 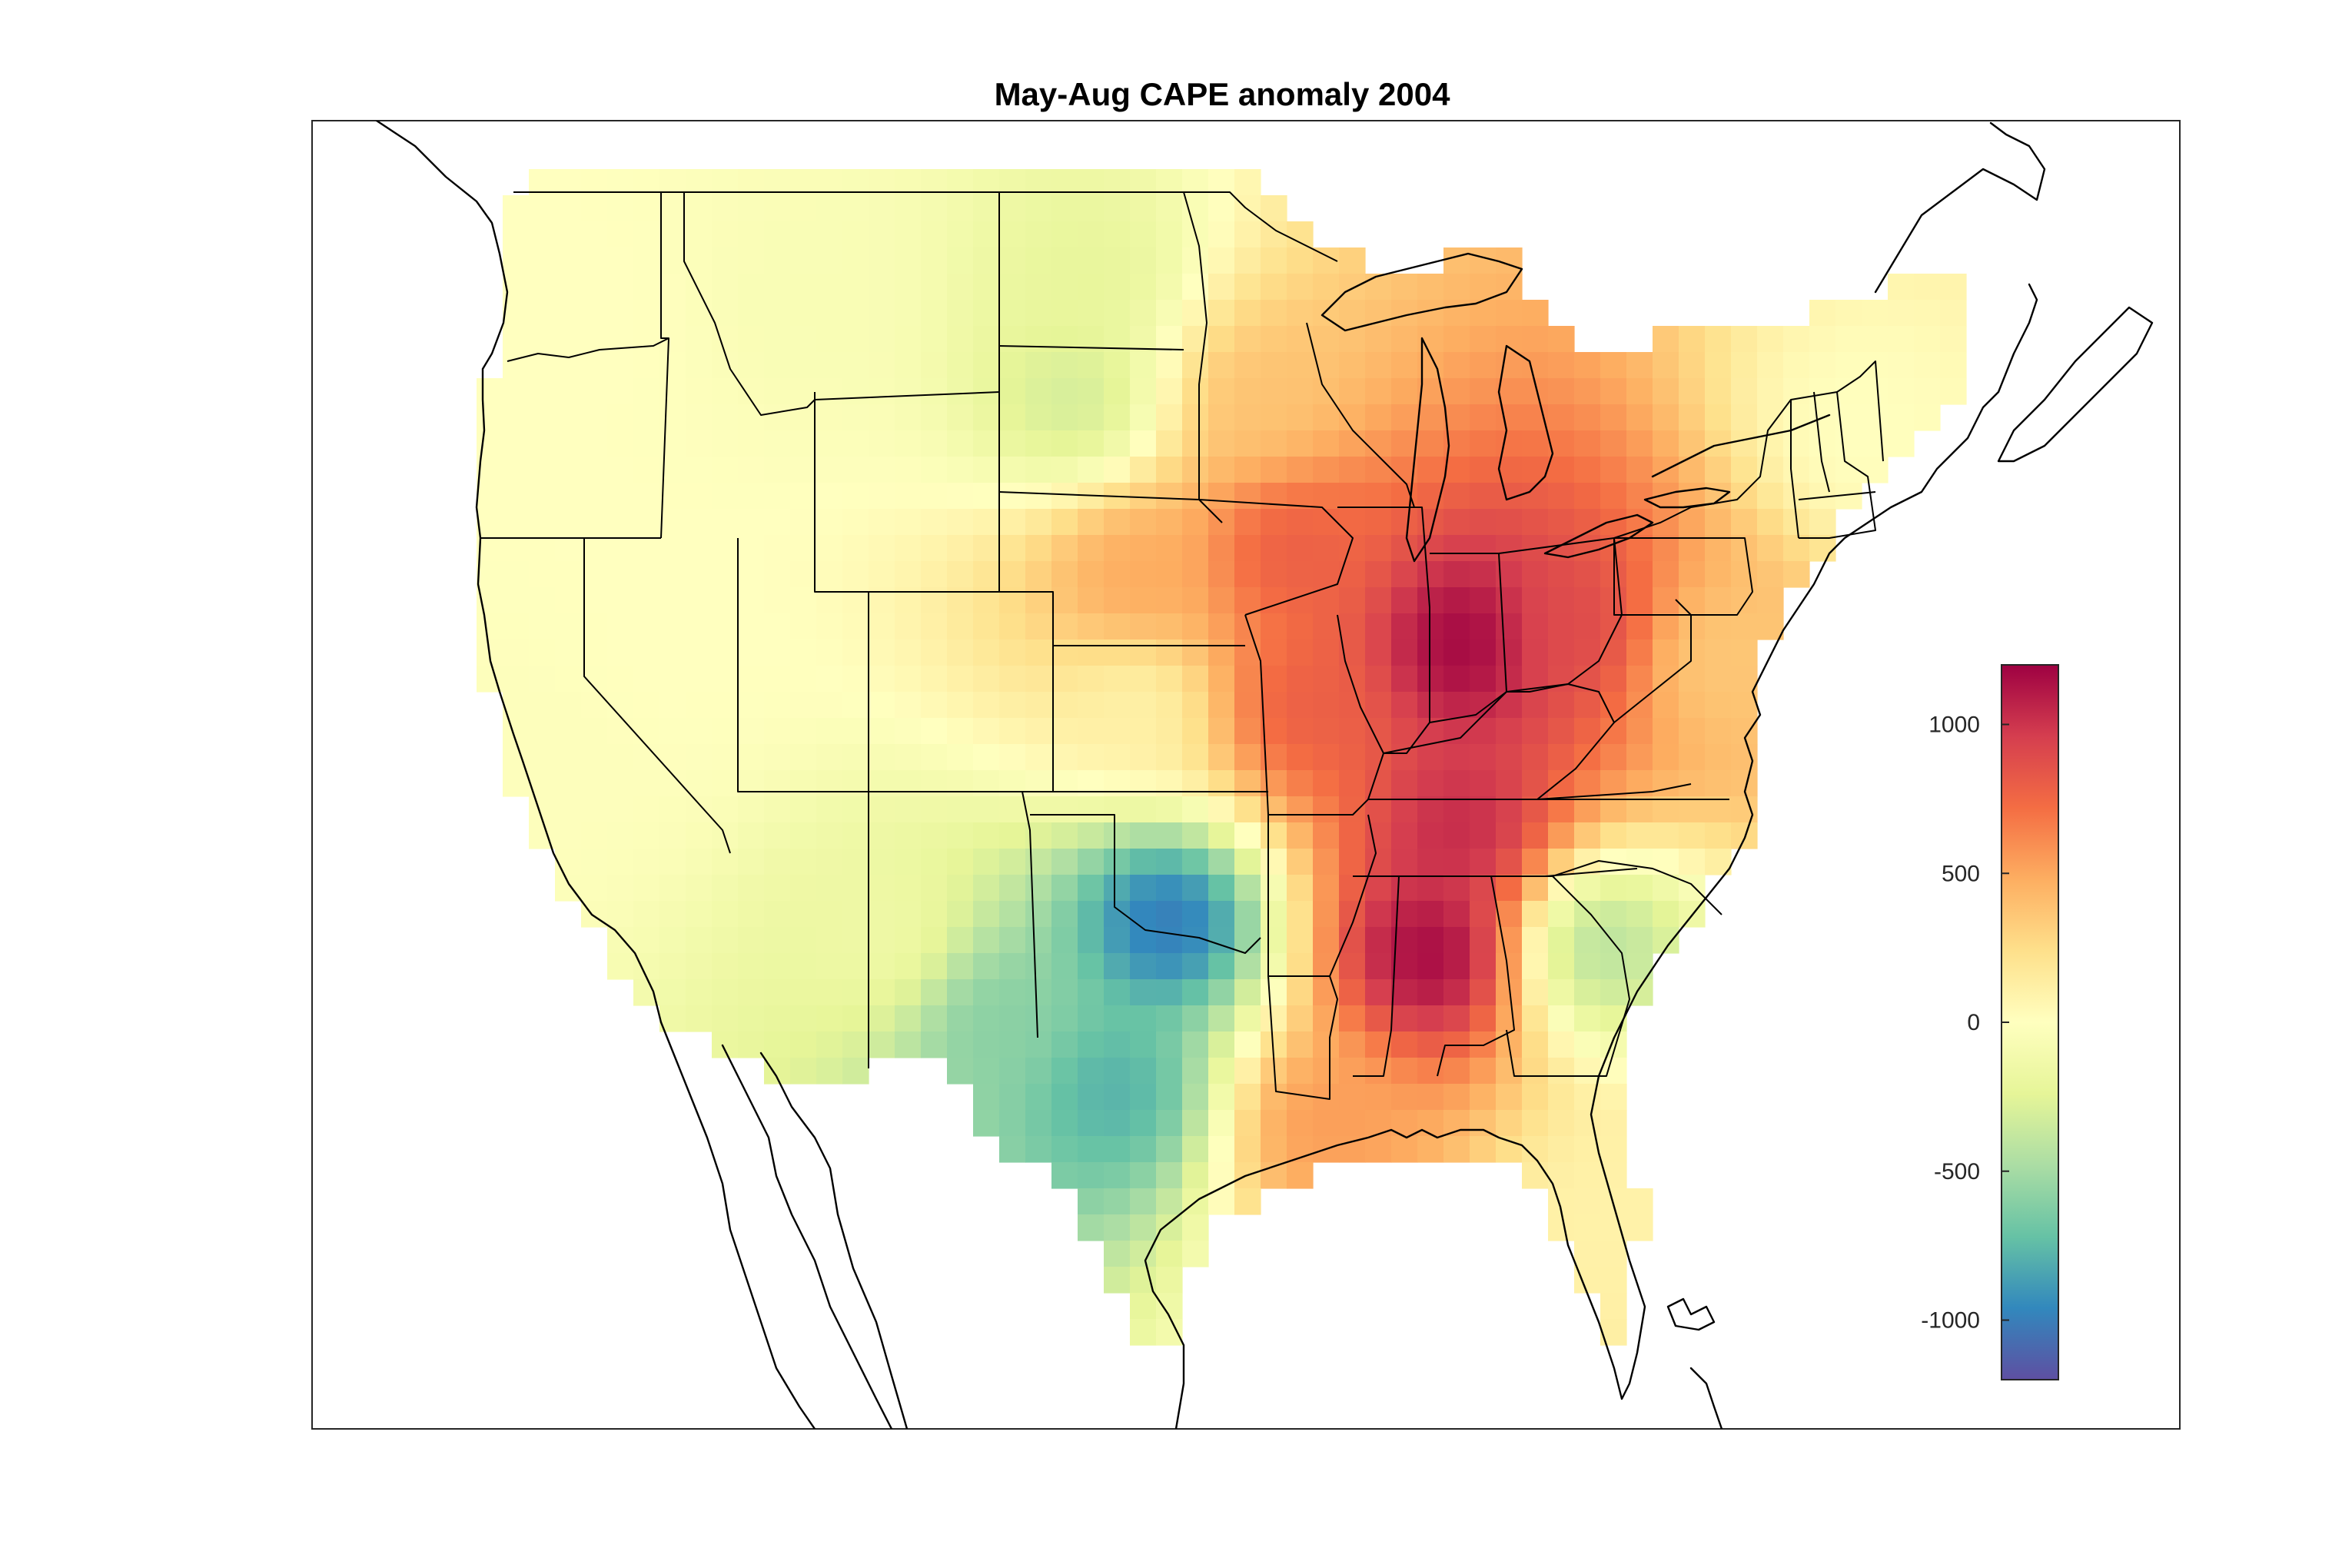 I want to click on border-ga, so click(x=1560, y=976).